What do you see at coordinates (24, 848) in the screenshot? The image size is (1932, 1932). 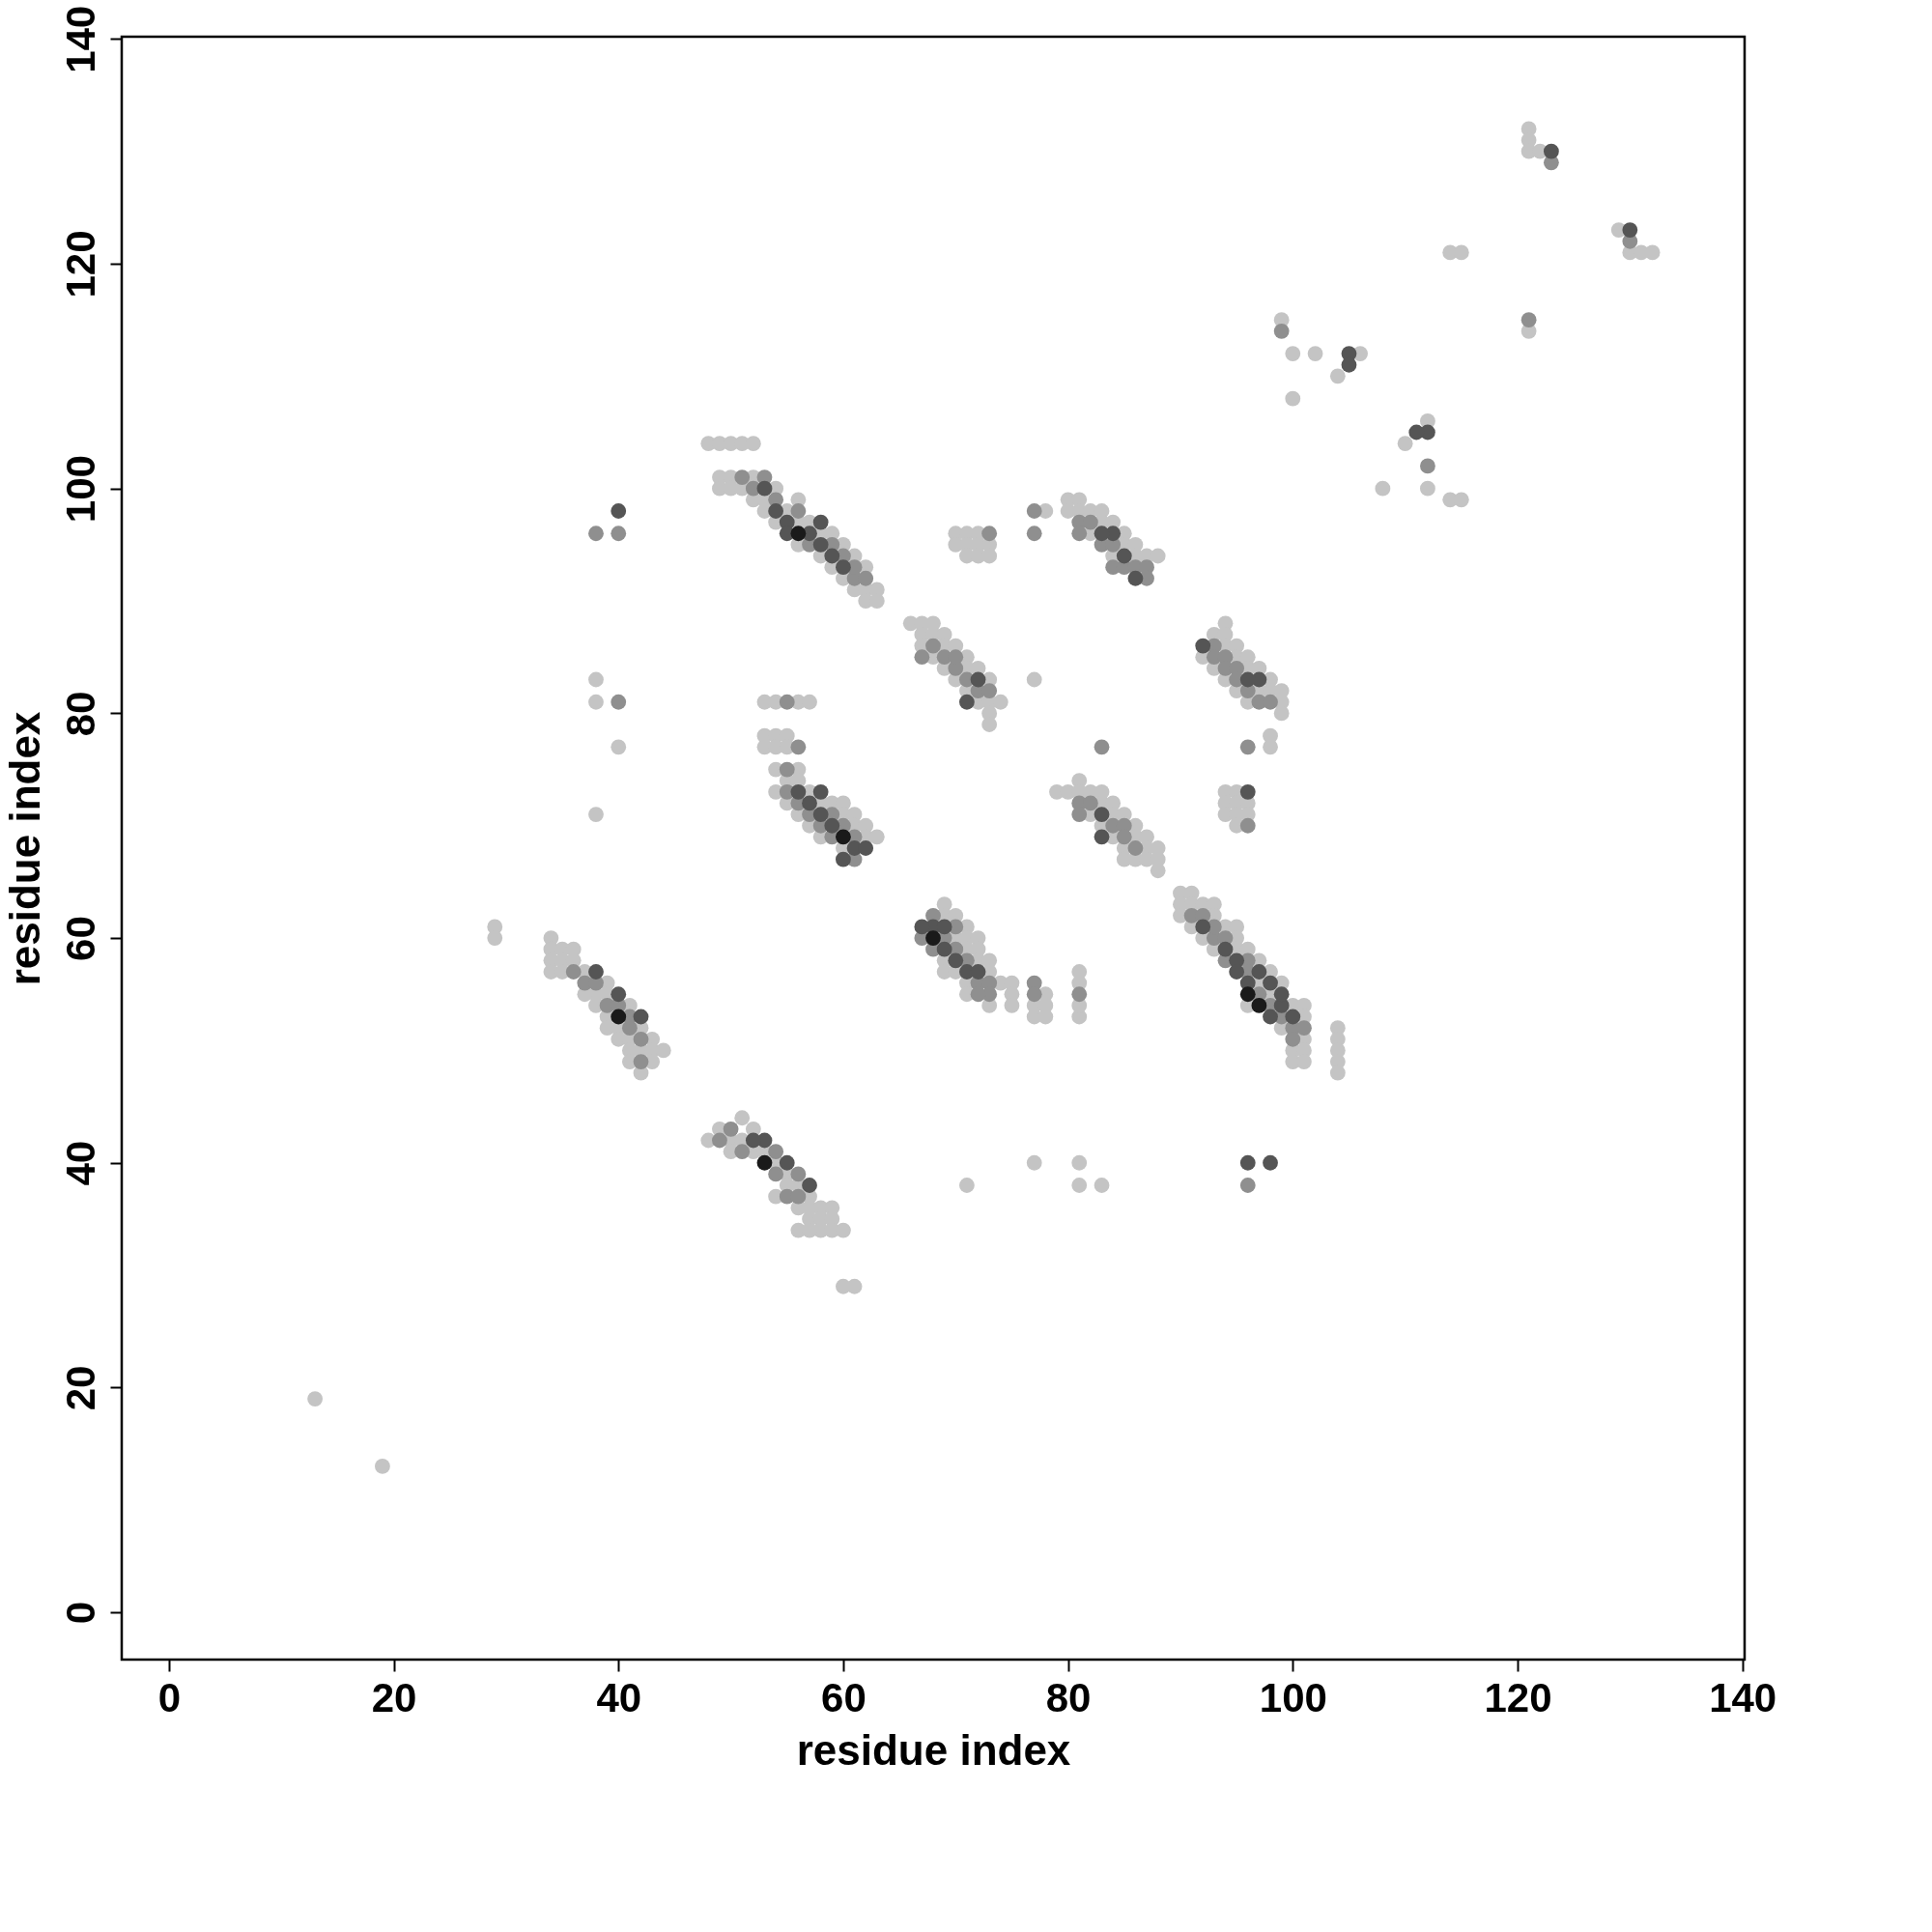 I see `y-axis-title: residue index` at bounding box center [24, 848].